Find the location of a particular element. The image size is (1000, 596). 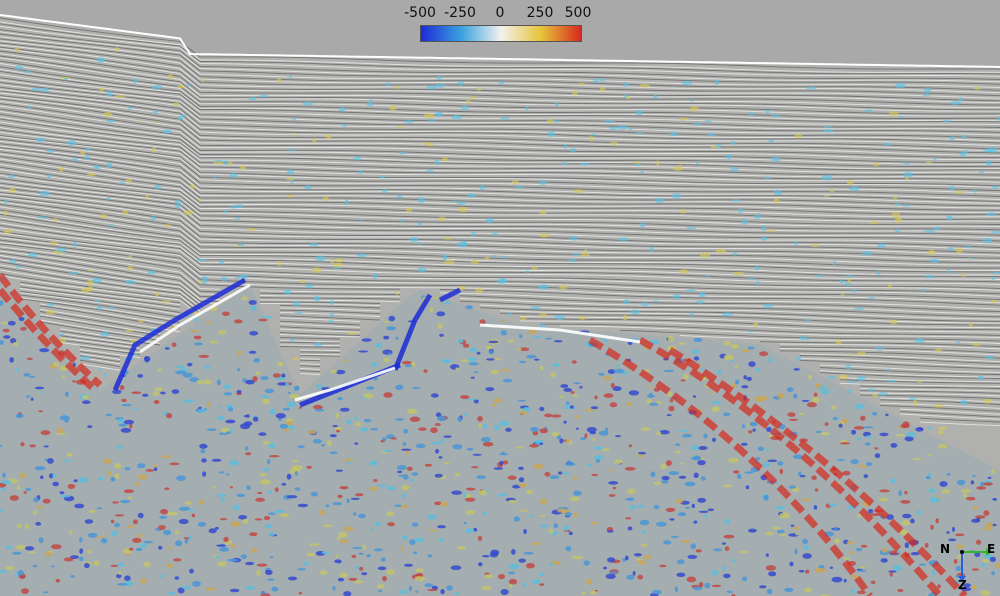

axis-label-down: Z is located at coordinates (962, 585).